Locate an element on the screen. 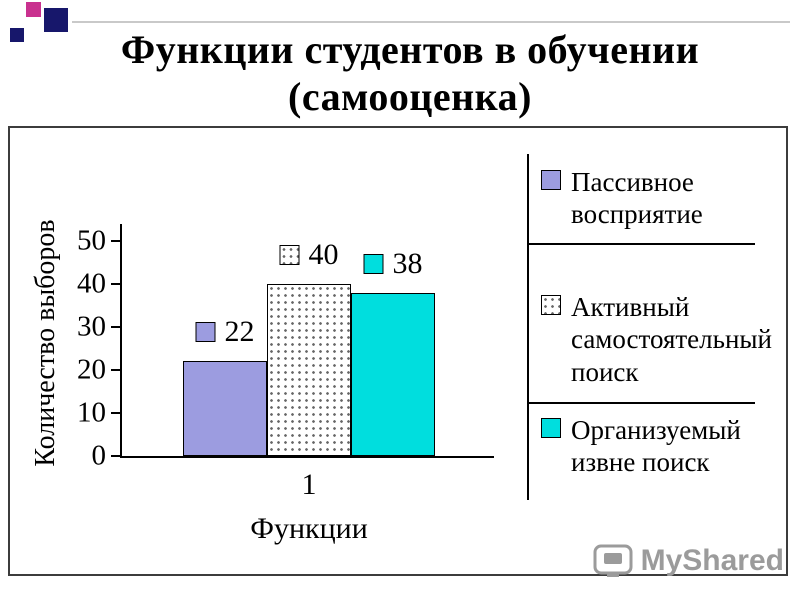  x-axis-title: Функции is located at coordinates (309, 528).